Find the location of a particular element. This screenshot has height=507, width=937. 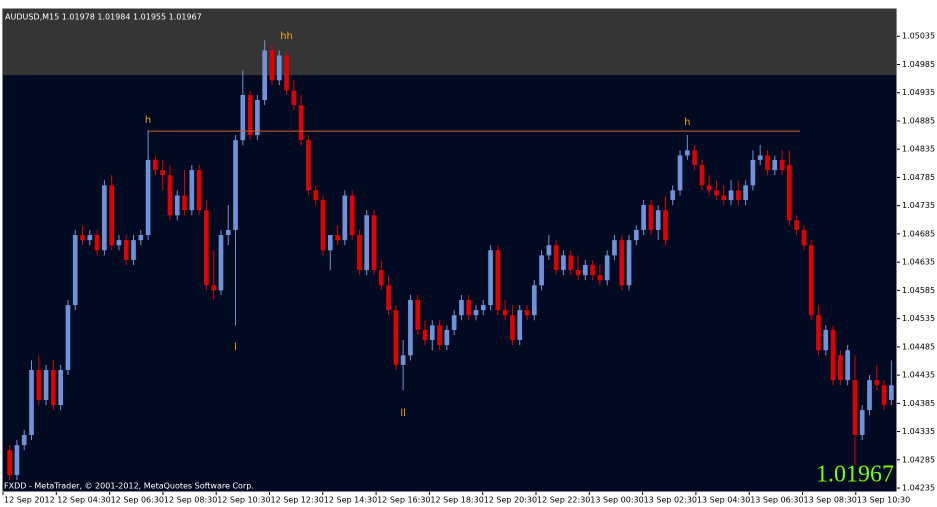

y-tick-label: 1.04735 is located at coordinates (918, 205).